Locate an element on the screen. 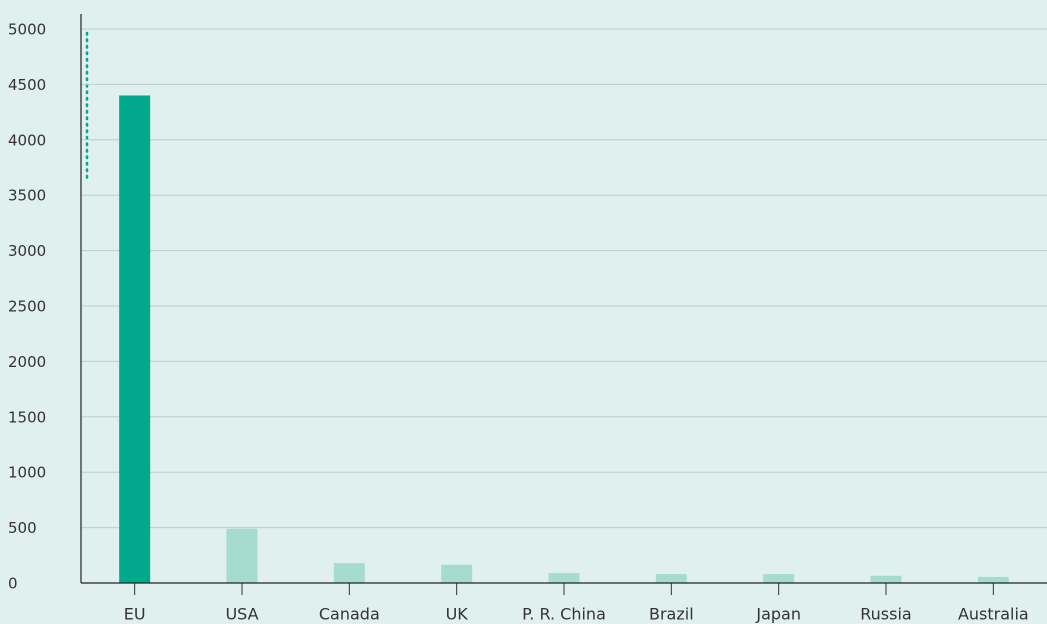 This screenshot has width=1047, height=624. y-tick-label: 3500 is located at coordinates (27, 196).